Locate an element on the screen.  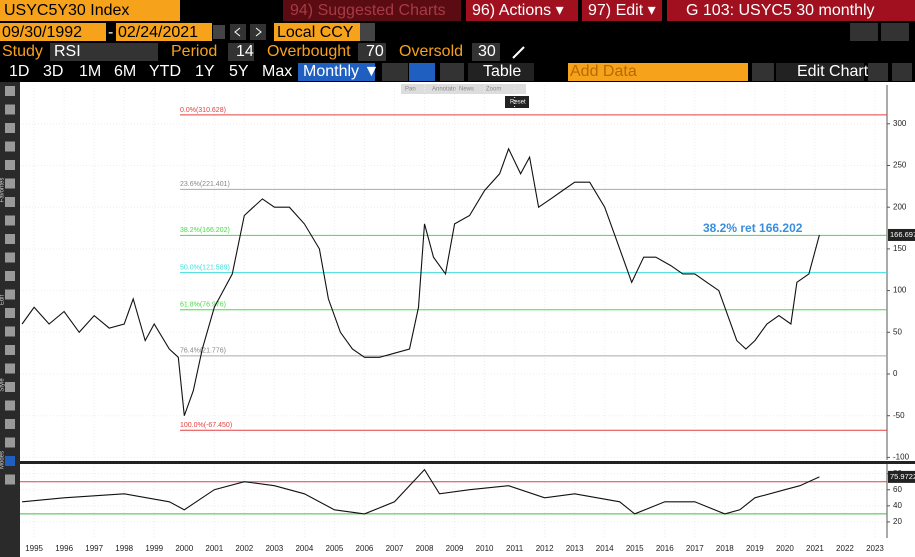
actions: 96) Actions ▾ is located at coordinates (518, 10).